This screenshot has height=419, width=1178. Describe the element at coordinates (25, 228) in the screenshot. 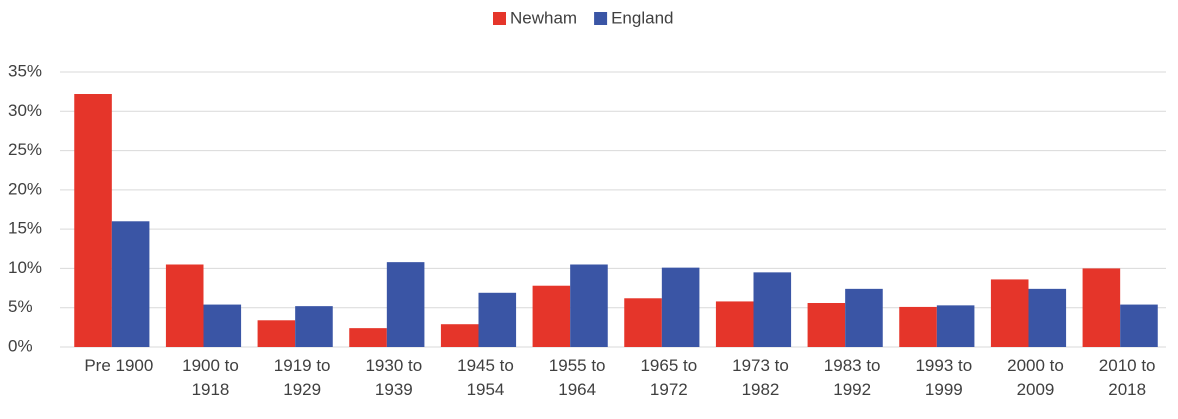

I see `y-tick-label: 15%` at that location.